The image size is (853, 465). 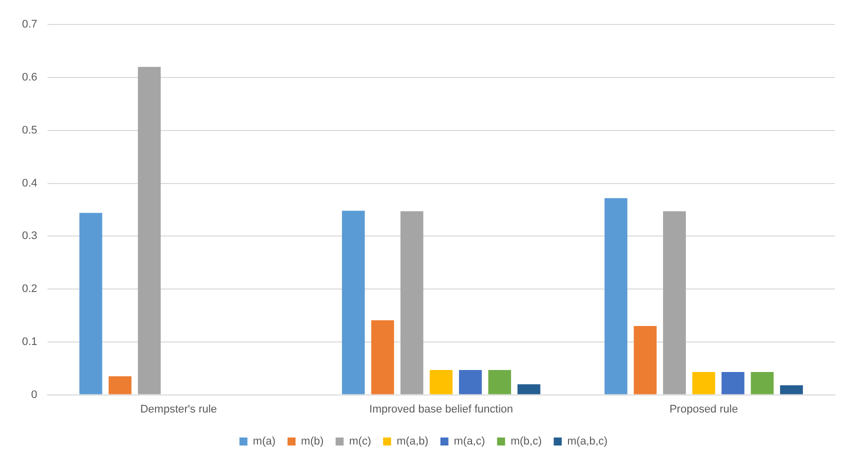 I want to click on legend-label: m(c), so click(x=360, y=442).